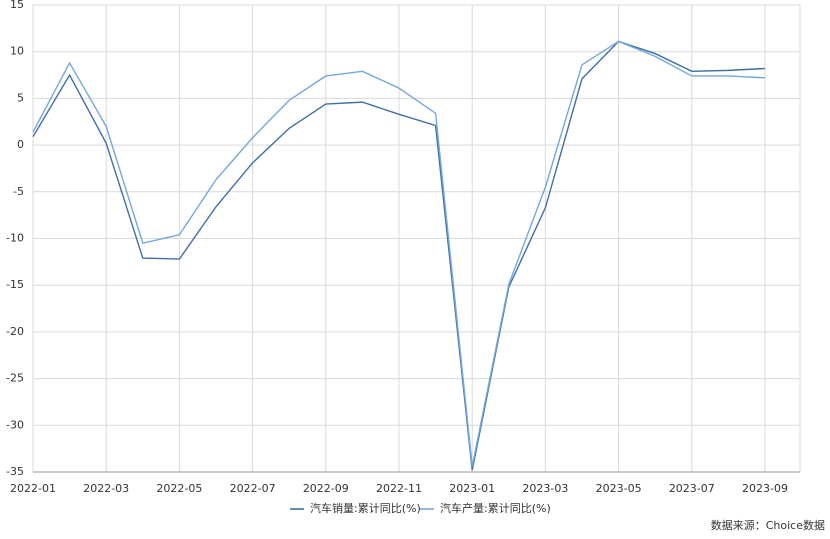 The image size is (830, 539). Describe the element at coordinates (253, 488) in the screenshot. I see `x-tick-label: 2022-07` at that location.